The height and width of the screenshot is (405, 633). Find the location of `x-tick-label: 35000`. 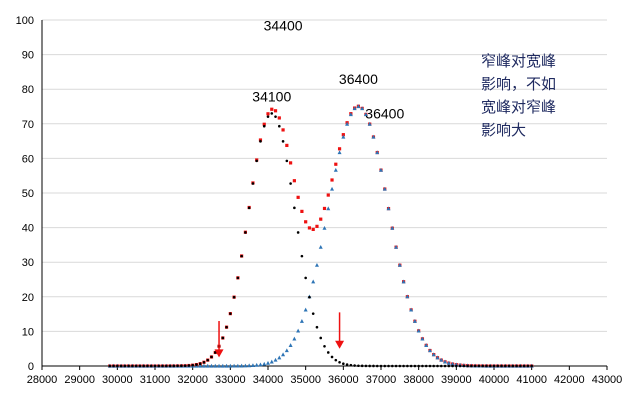

x-tick-label: 35000 is located at coordinates (305, 380).